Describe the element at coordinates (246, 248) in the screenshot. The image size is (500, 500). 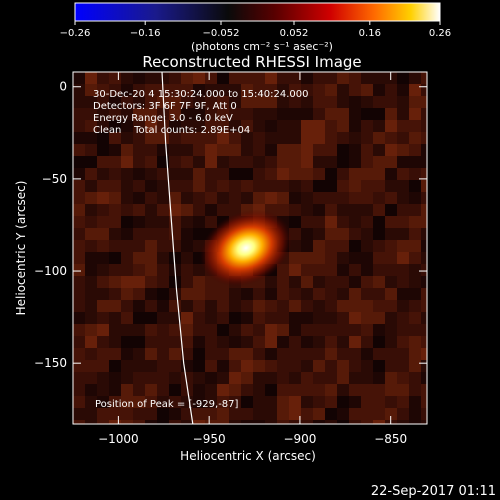
I see `emission-source` at that location.